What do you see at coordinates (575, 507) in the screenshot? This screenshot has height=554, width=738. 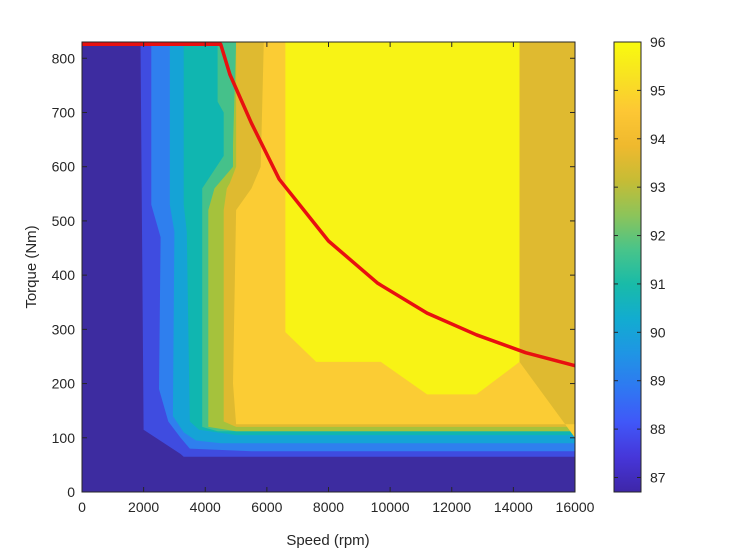 I see `x-tick-label: 16000` at bounding box center [575, 507].